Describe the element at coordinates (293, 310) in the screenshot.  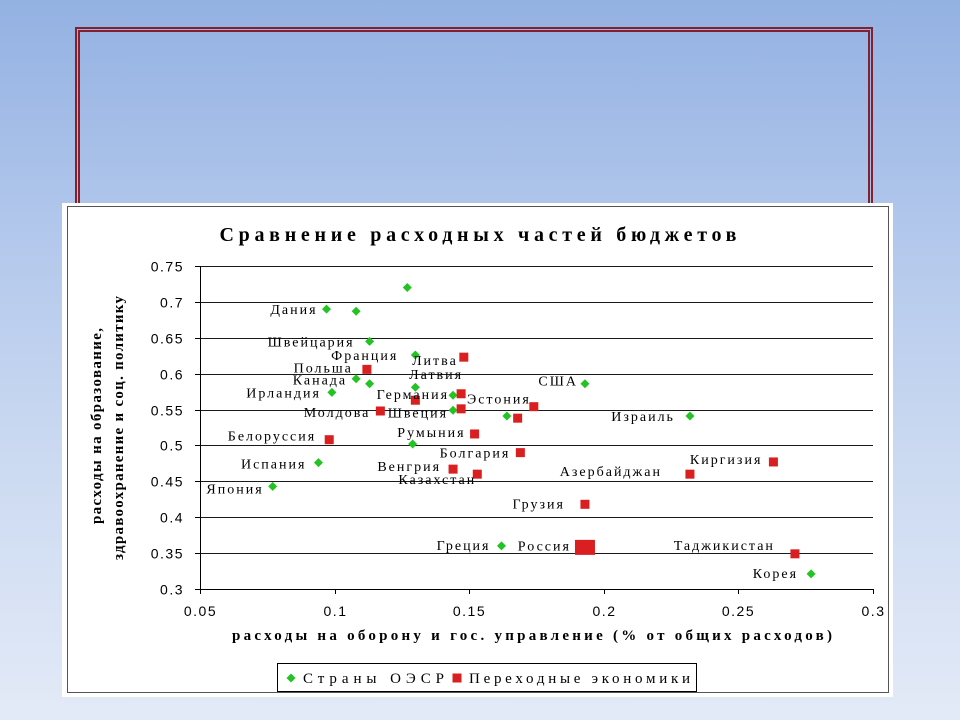
I see `data-label: Дания` at that location.